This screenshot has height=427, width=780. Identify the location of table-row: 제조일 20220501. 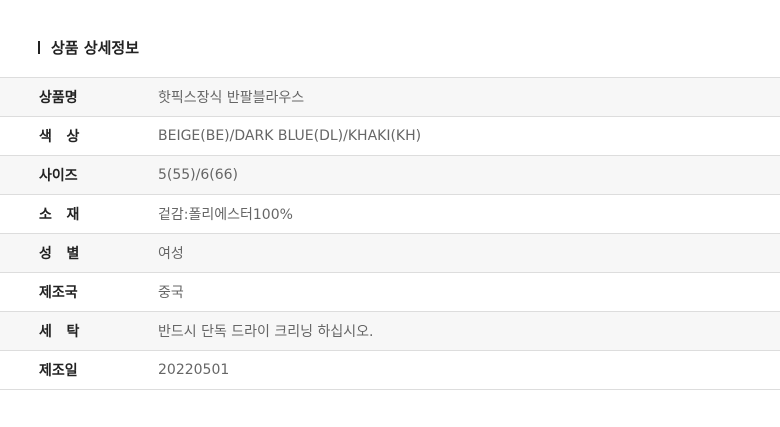
(390, 370).